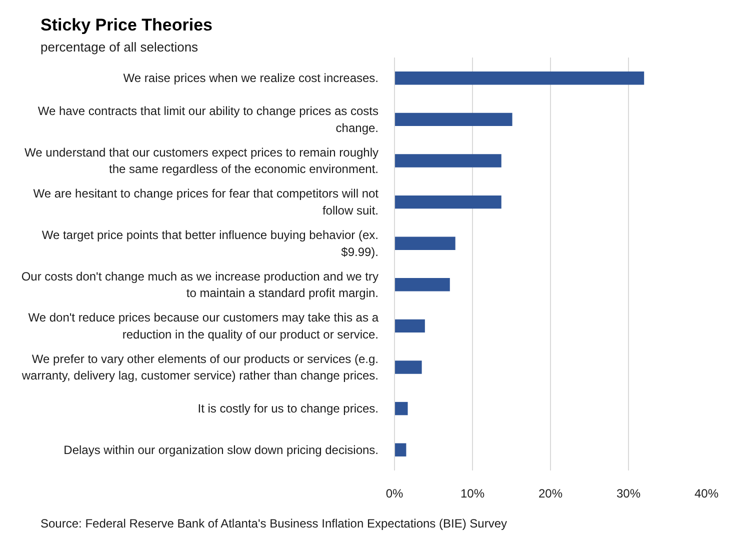  Describe the element at coordinates (199, 367) in the screenshot. I see `y-tick-label: We prefer to vary other elements of our products or services (e.g. warranty, delivery lag, customer service) rather than change prices.` at that location.